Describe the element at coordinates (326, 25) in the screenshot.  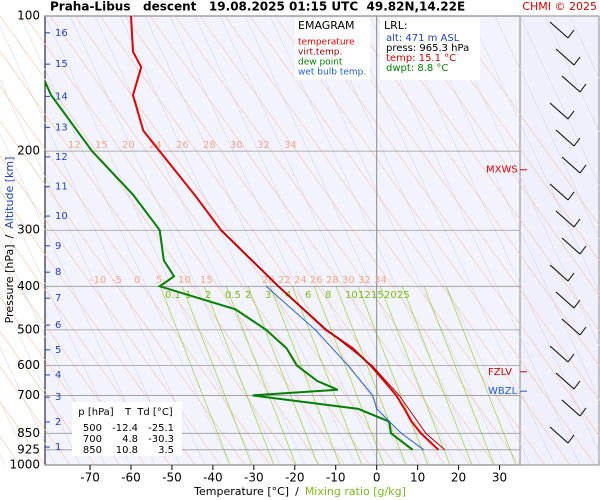
I see `legend-title: EMAGRAM` at that location.